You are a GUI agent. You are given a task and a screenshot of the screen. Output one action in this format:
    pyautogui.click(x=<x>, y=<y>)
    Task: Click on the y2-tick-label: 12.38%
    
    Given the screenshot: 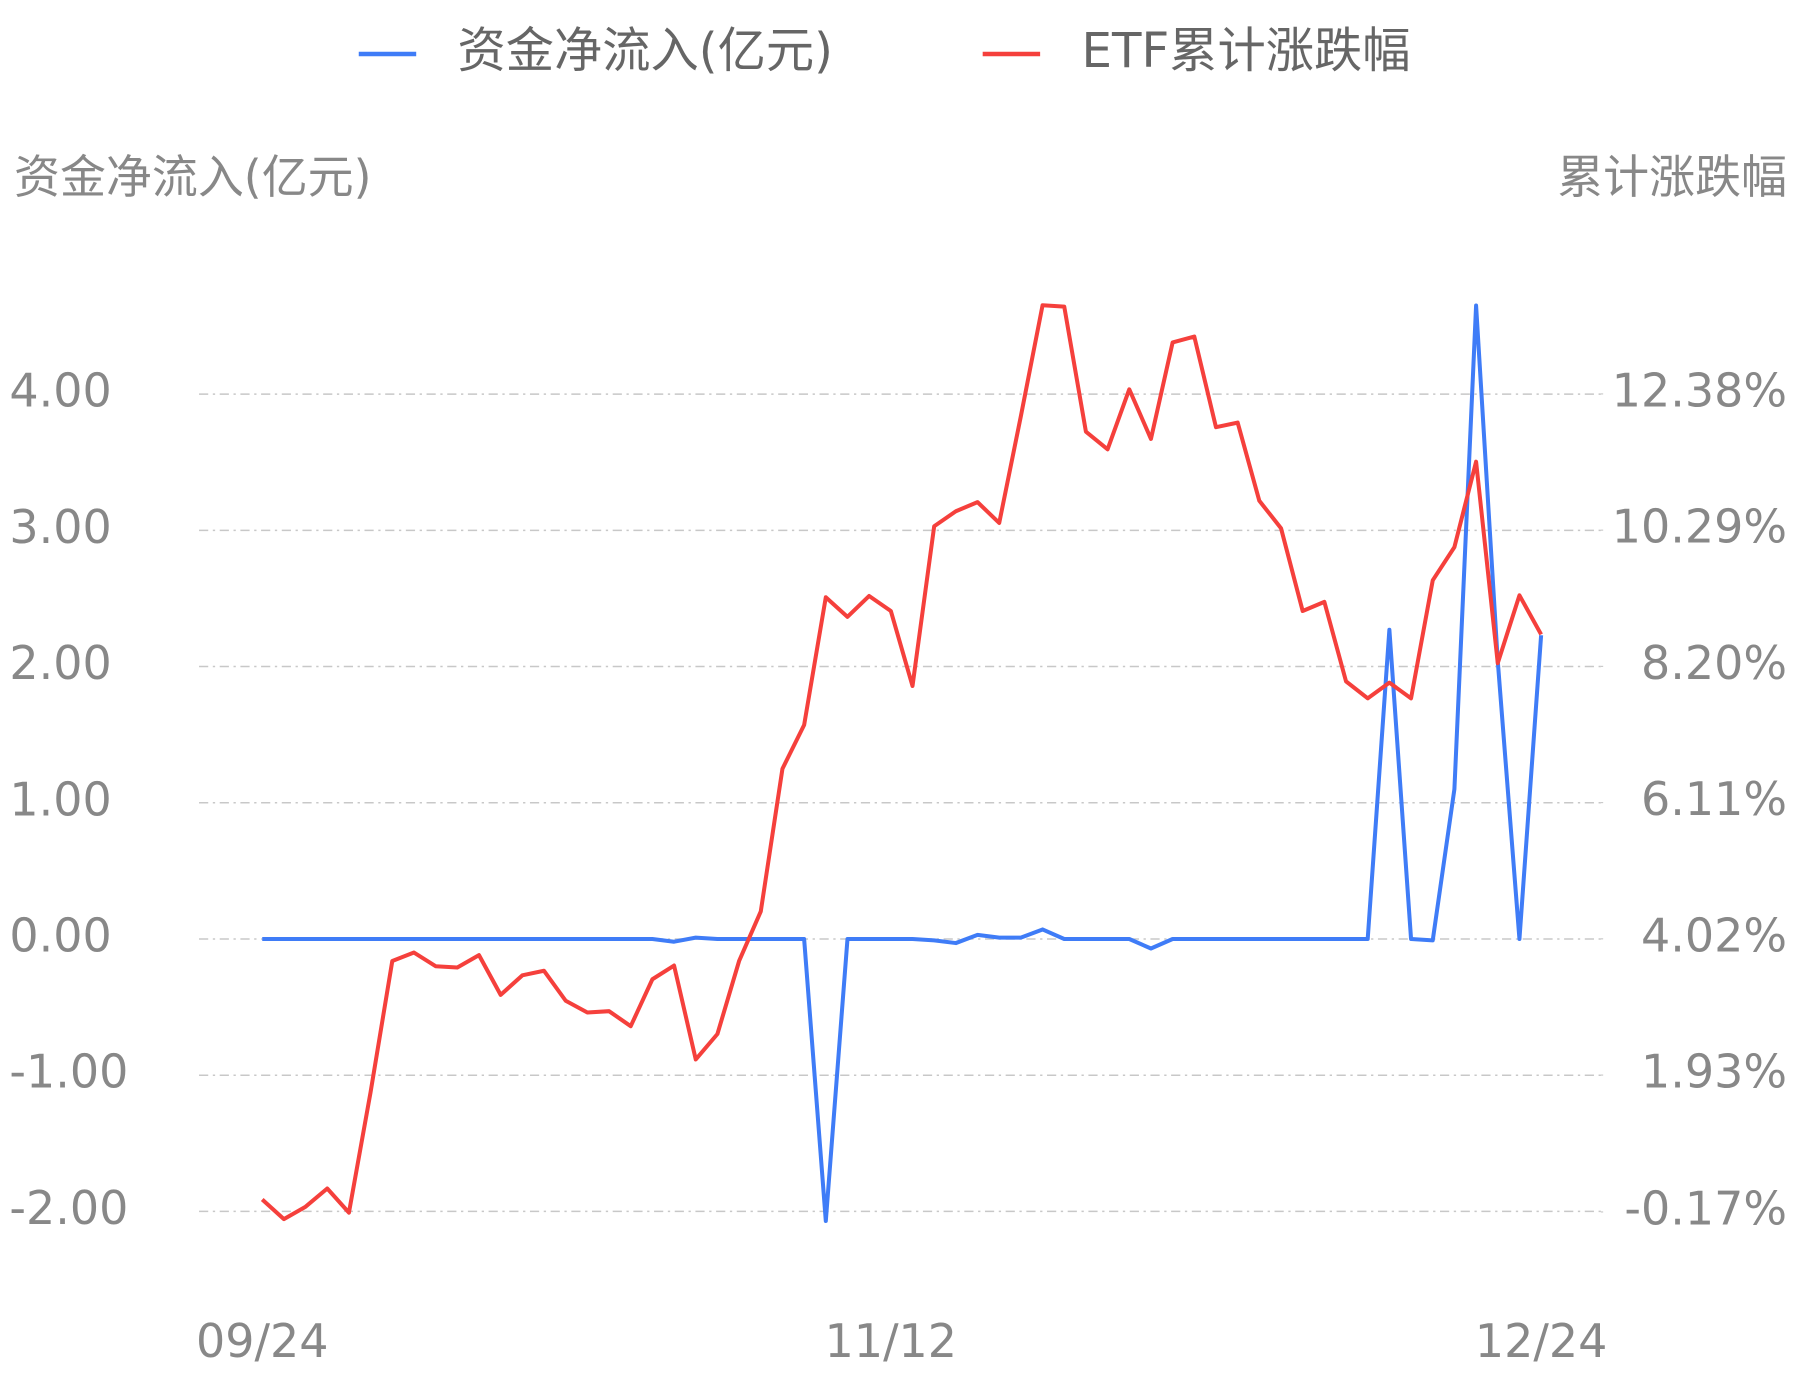 What is the action you would take?
    pyautogui.click(x=1699, y=390)
    